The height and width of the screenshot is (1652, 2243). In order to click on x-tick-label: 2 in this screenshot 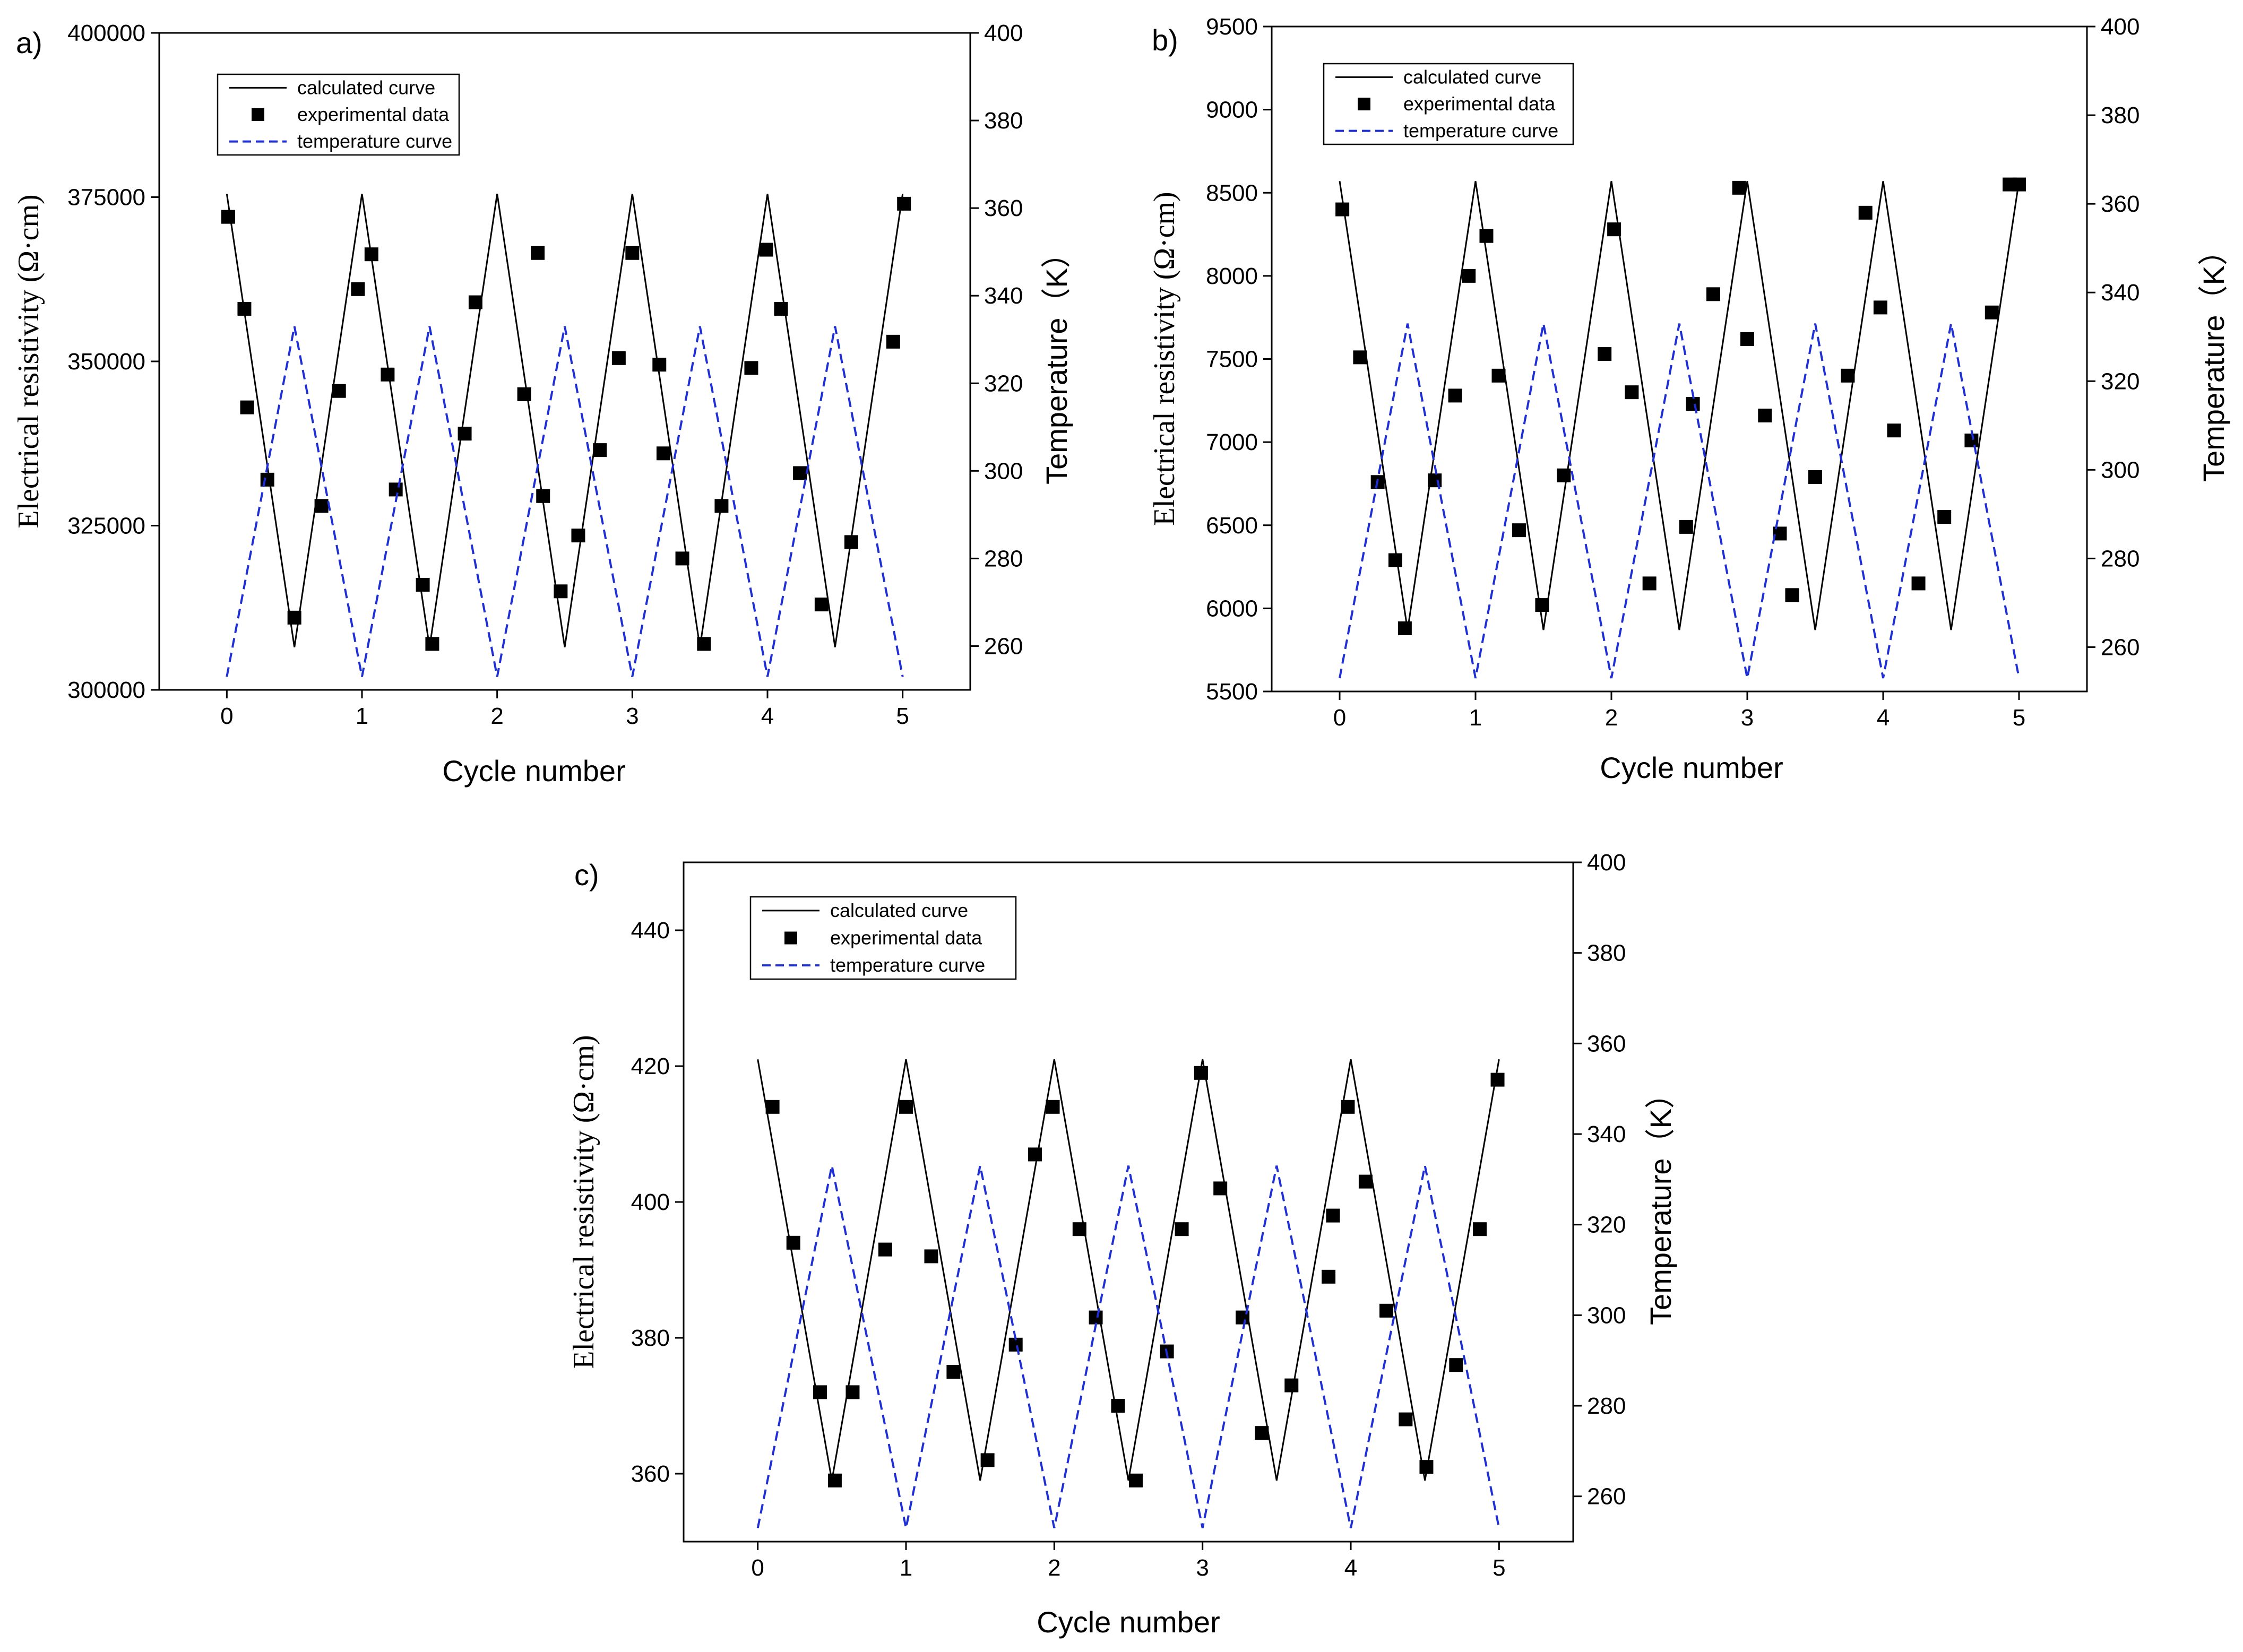, I will do `click(497, 716)`.